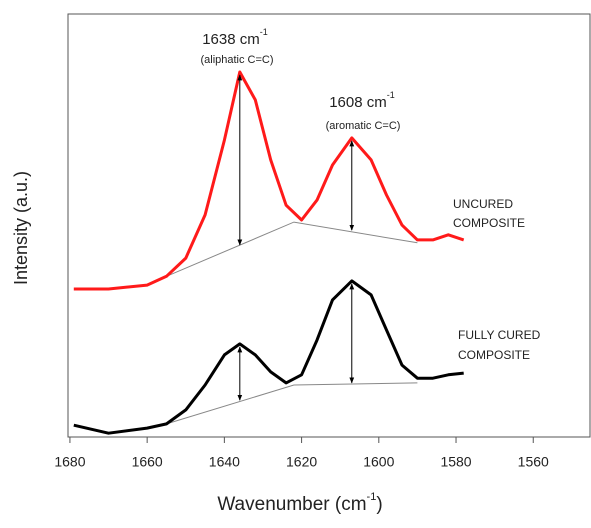  Describe the element at coordinates (363, 126) in the screenshot. I see `peak-note: (aromatic C=C)` at that location.